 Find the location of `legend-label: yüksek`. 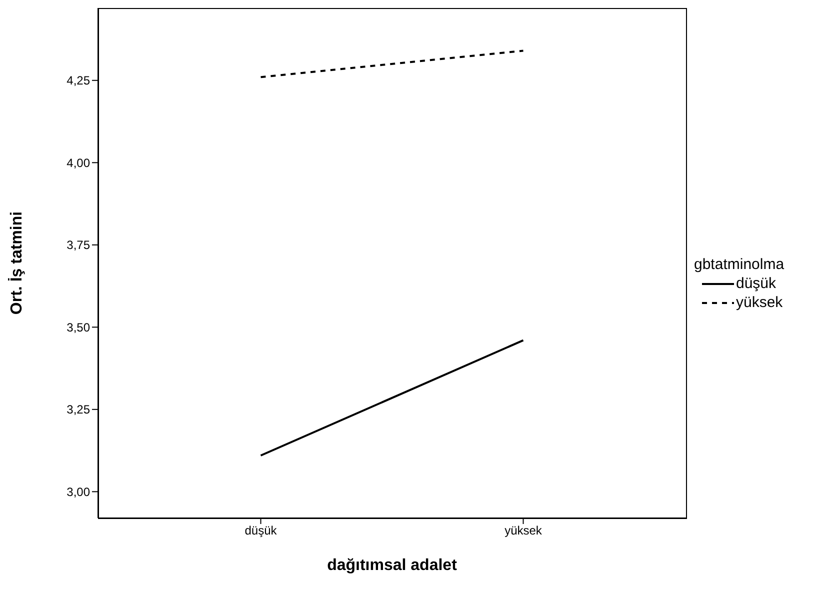

legend-label: yüksek is located at coordinates (759, 302).